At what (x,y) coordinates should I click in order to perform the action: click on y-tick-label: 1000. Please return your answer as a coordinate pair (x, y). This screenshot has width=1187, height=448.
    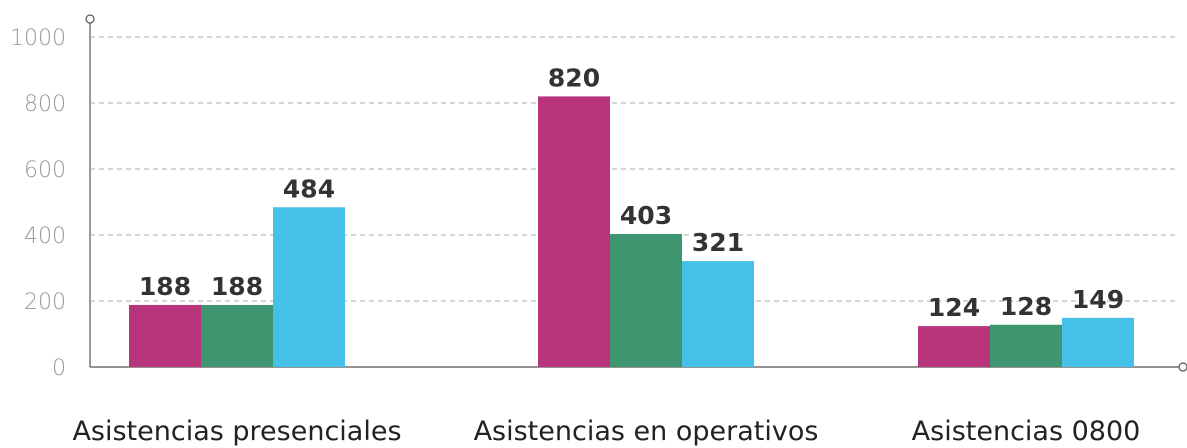
    Looking at the image, I should click on (38, 38).